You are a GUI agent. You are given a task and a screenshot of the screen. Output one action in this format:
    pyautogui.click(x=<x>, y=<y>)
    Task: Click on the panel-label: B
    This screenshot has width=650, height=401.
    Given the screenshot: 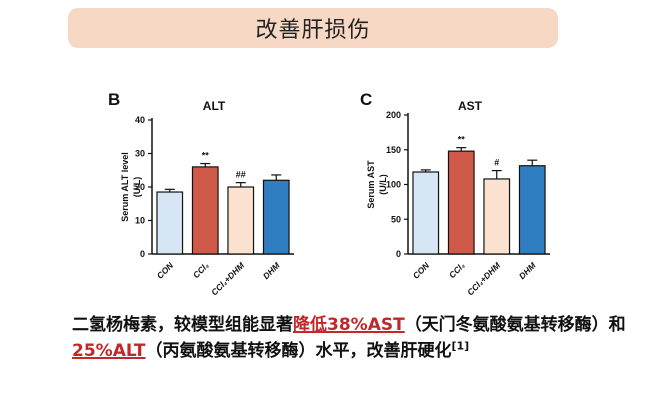 What is the action you would take?
    pyautogui.click(x=114, y=99)
    